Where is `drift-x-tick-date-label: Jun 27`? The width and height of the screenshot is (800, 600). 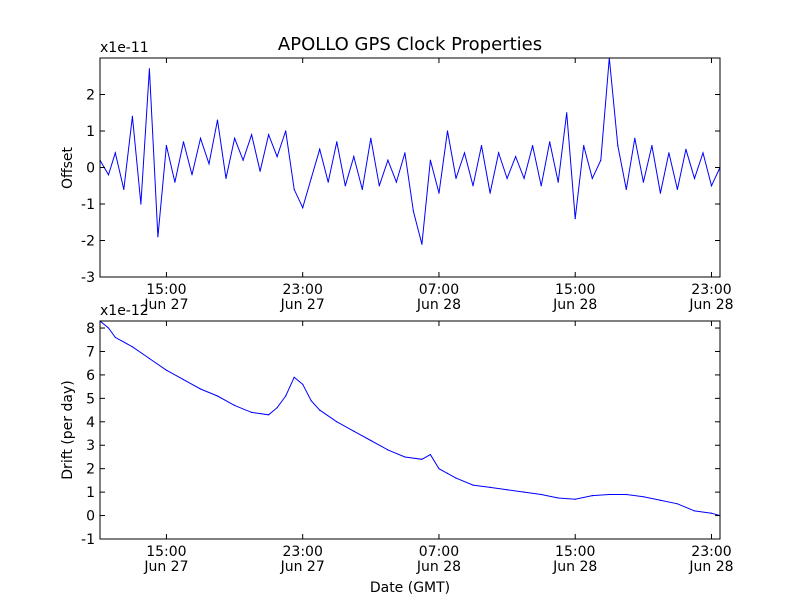
drift-x-tick-date-label: Jun 27 is located at coordinates (165, 567).